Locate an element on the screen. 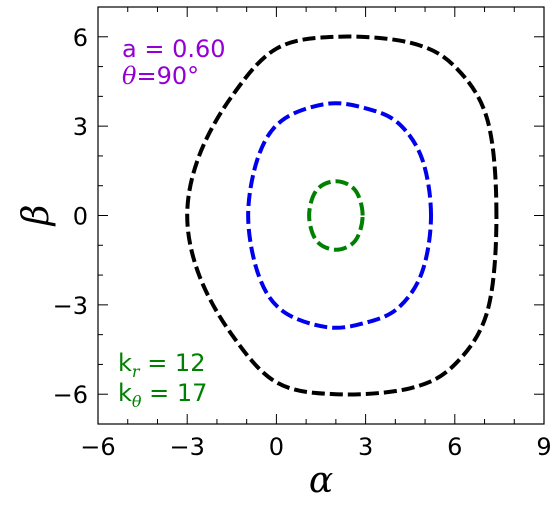  y-tick-labels: −6 −3 0 3 6 is located at coordinates (70, 216).